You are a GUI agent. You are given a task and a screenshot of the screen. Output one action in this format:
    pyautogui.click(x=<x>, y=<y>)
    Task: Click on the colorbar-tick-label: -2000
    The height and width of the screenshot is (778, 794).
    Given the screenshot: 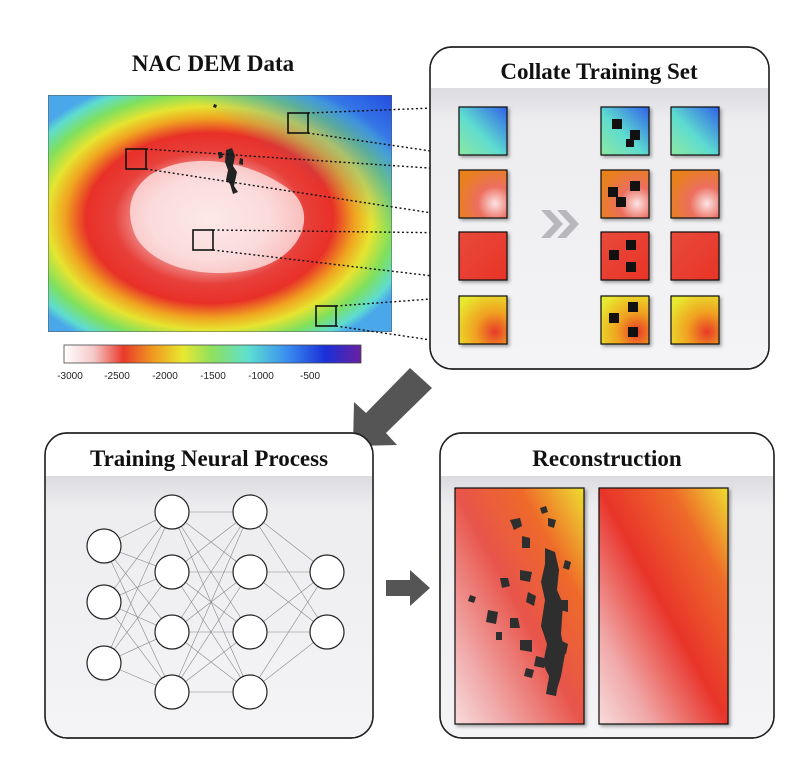 What is the action you would take?
    pyautogui.click(x=165, y=376)
    